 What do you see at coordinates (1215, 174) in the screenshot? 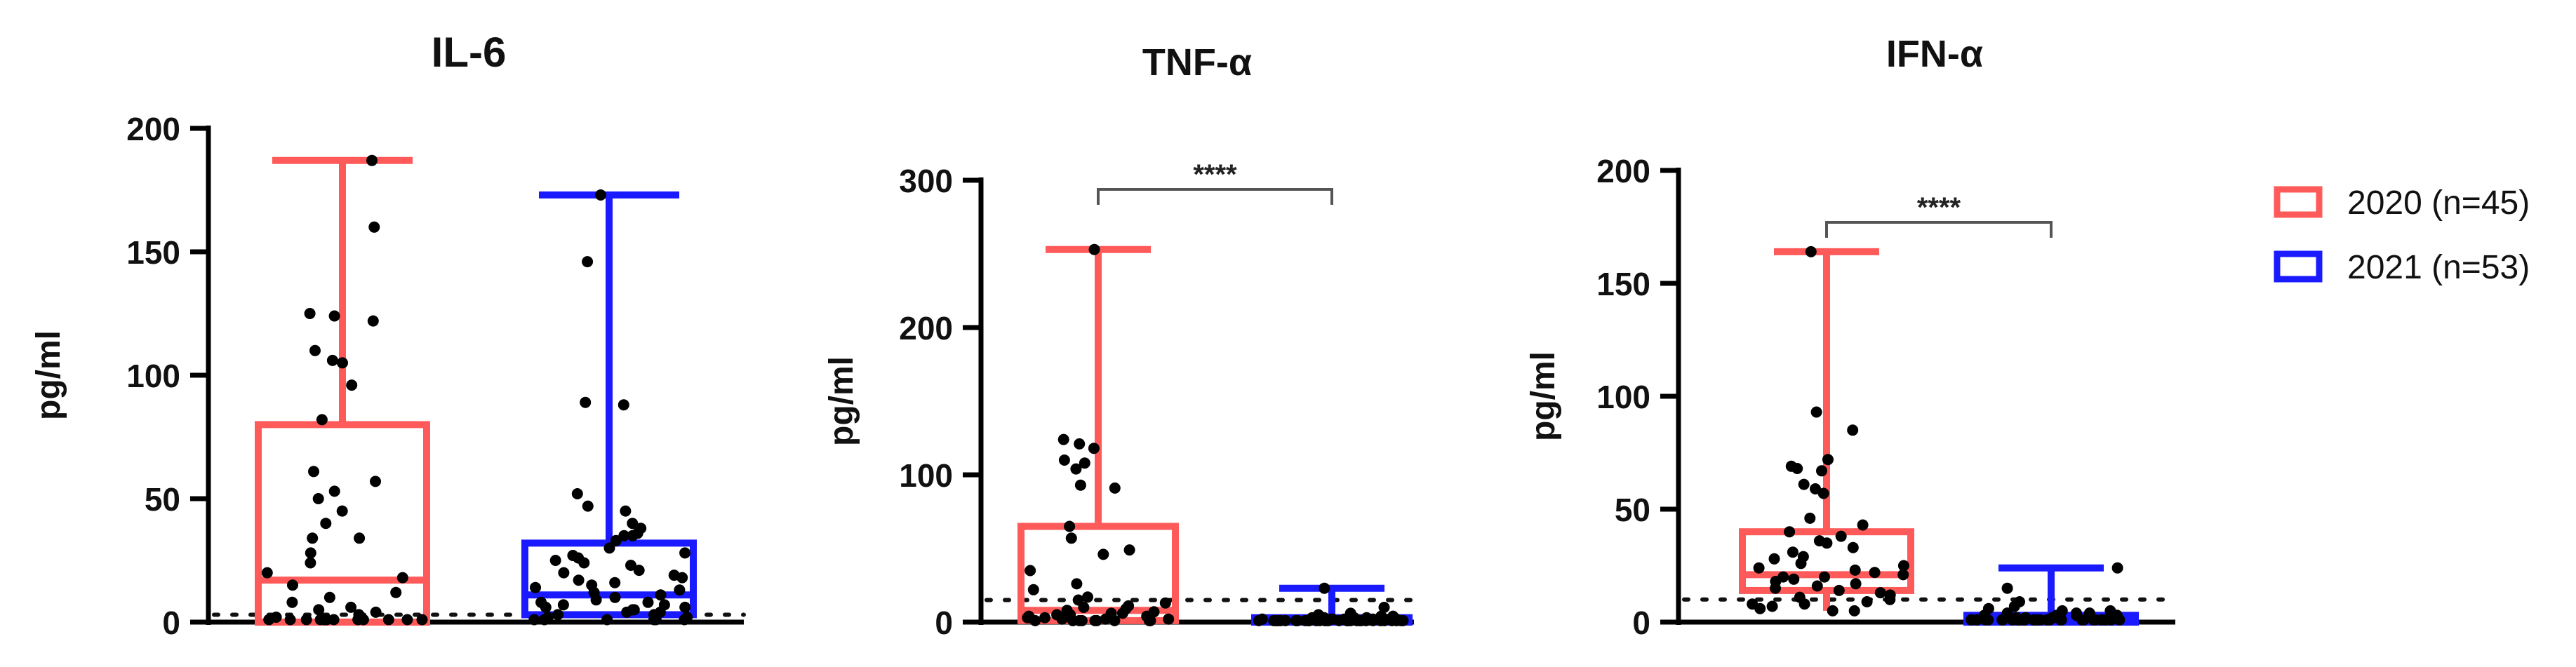
I see `significance-label: ****` at bounding box center [1215, 174].